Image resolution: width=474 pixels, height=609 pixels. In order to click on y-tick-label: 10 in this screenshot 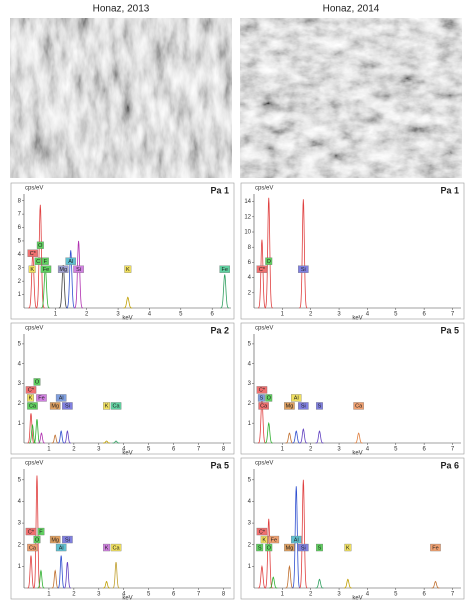, I will do `click(247, 233)`.